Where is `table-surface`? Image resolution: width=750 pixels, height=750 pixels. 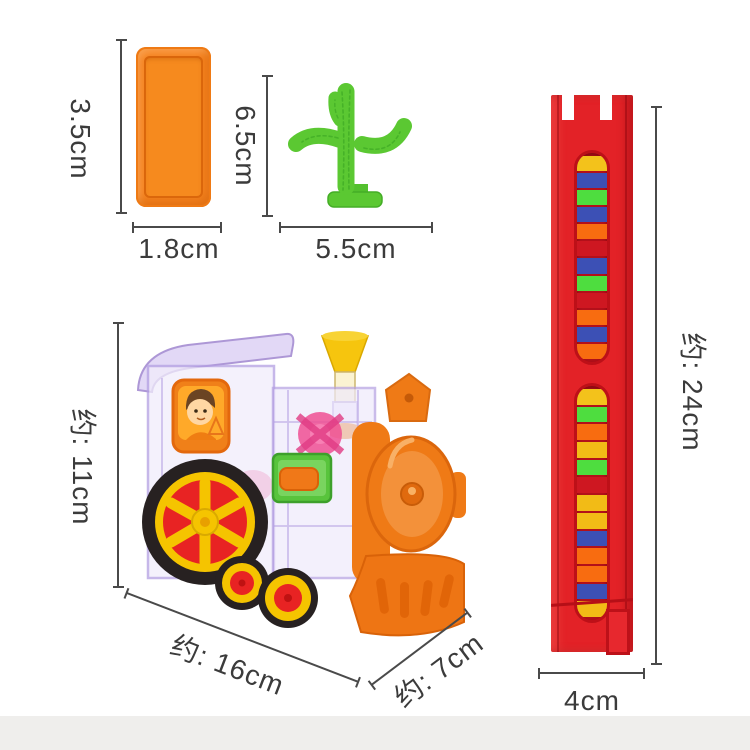 table-surface is located at coordinates (375, 733).